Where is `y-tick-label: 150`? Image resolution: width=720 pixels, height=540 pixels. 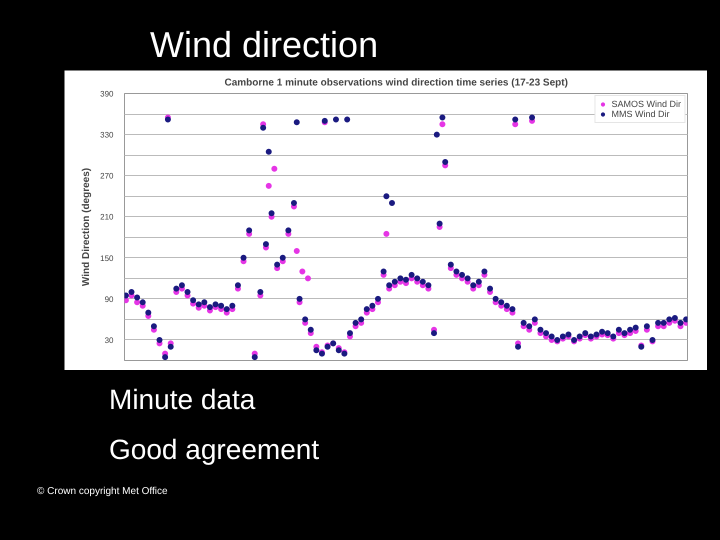
y-tick-label: 150 is located at coordinates (107, 258).